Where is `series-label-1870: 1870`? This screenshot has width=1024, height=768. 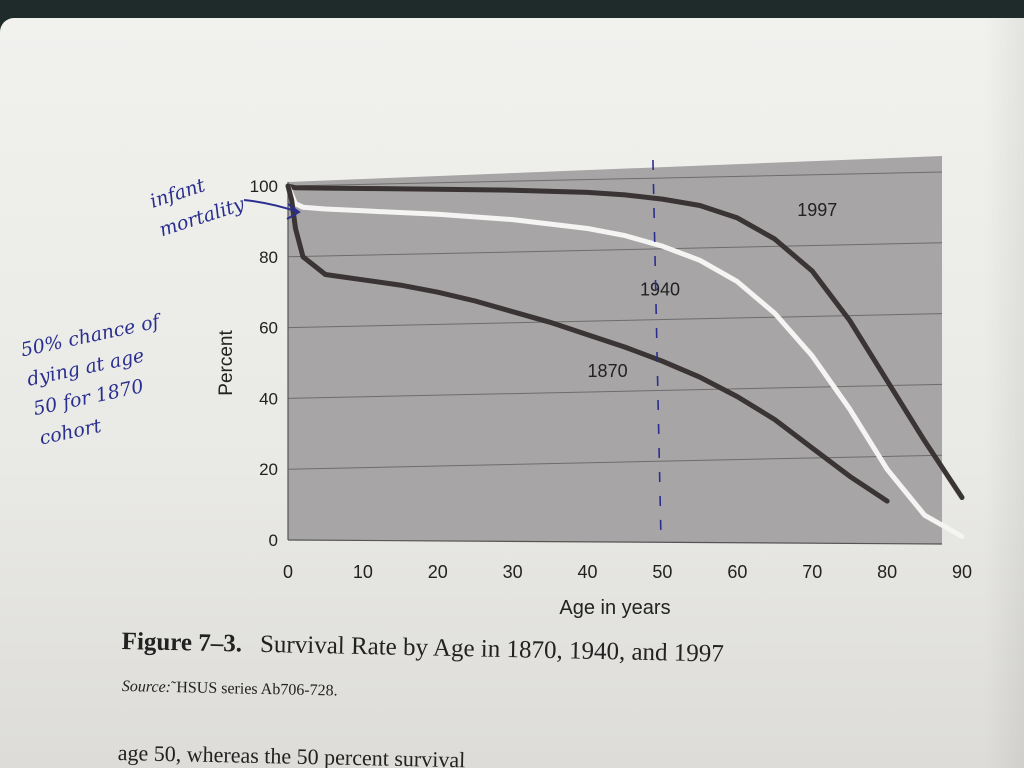 series-label-1870: 1870 is located at coordinates (608, 371).